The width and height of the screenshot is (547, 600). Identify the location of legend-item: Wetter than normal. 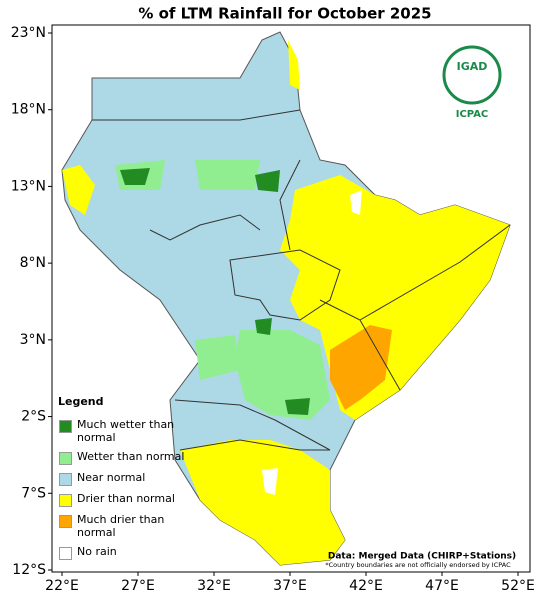
(123, 457).